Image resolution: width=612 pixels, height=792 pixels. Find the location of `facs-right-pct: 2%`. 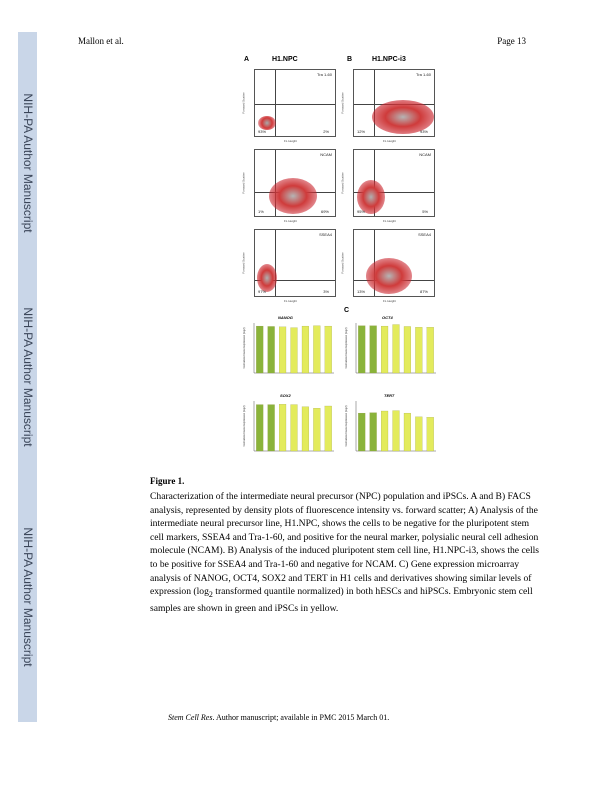

facs-right-pct: 2% is located at coordinates (326, 131).